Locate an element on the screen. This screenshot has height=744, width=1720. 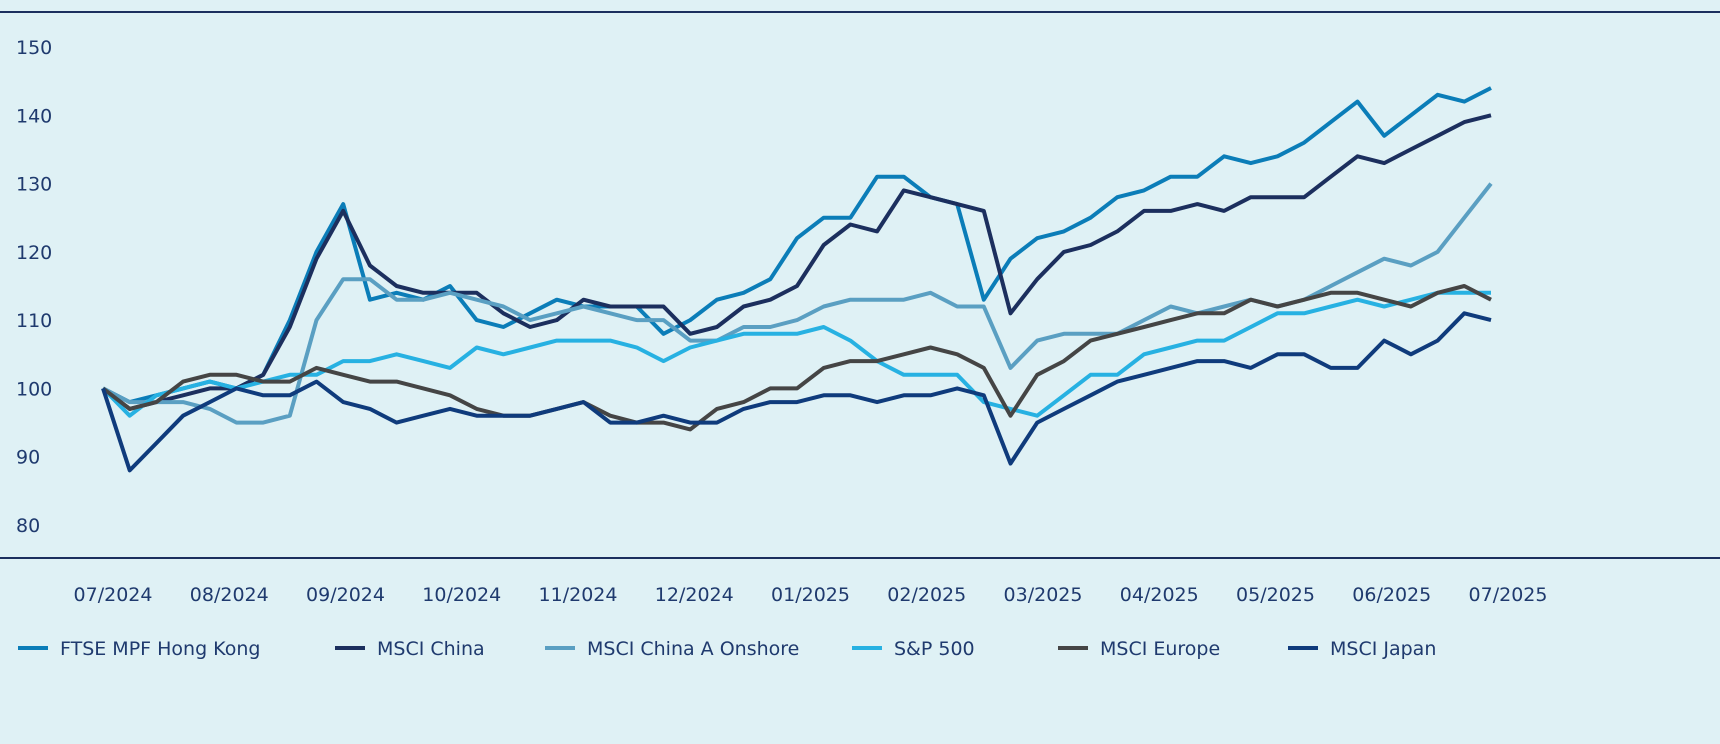
x-tick-label: 06/2025 is located at coordinates (1391, 595).